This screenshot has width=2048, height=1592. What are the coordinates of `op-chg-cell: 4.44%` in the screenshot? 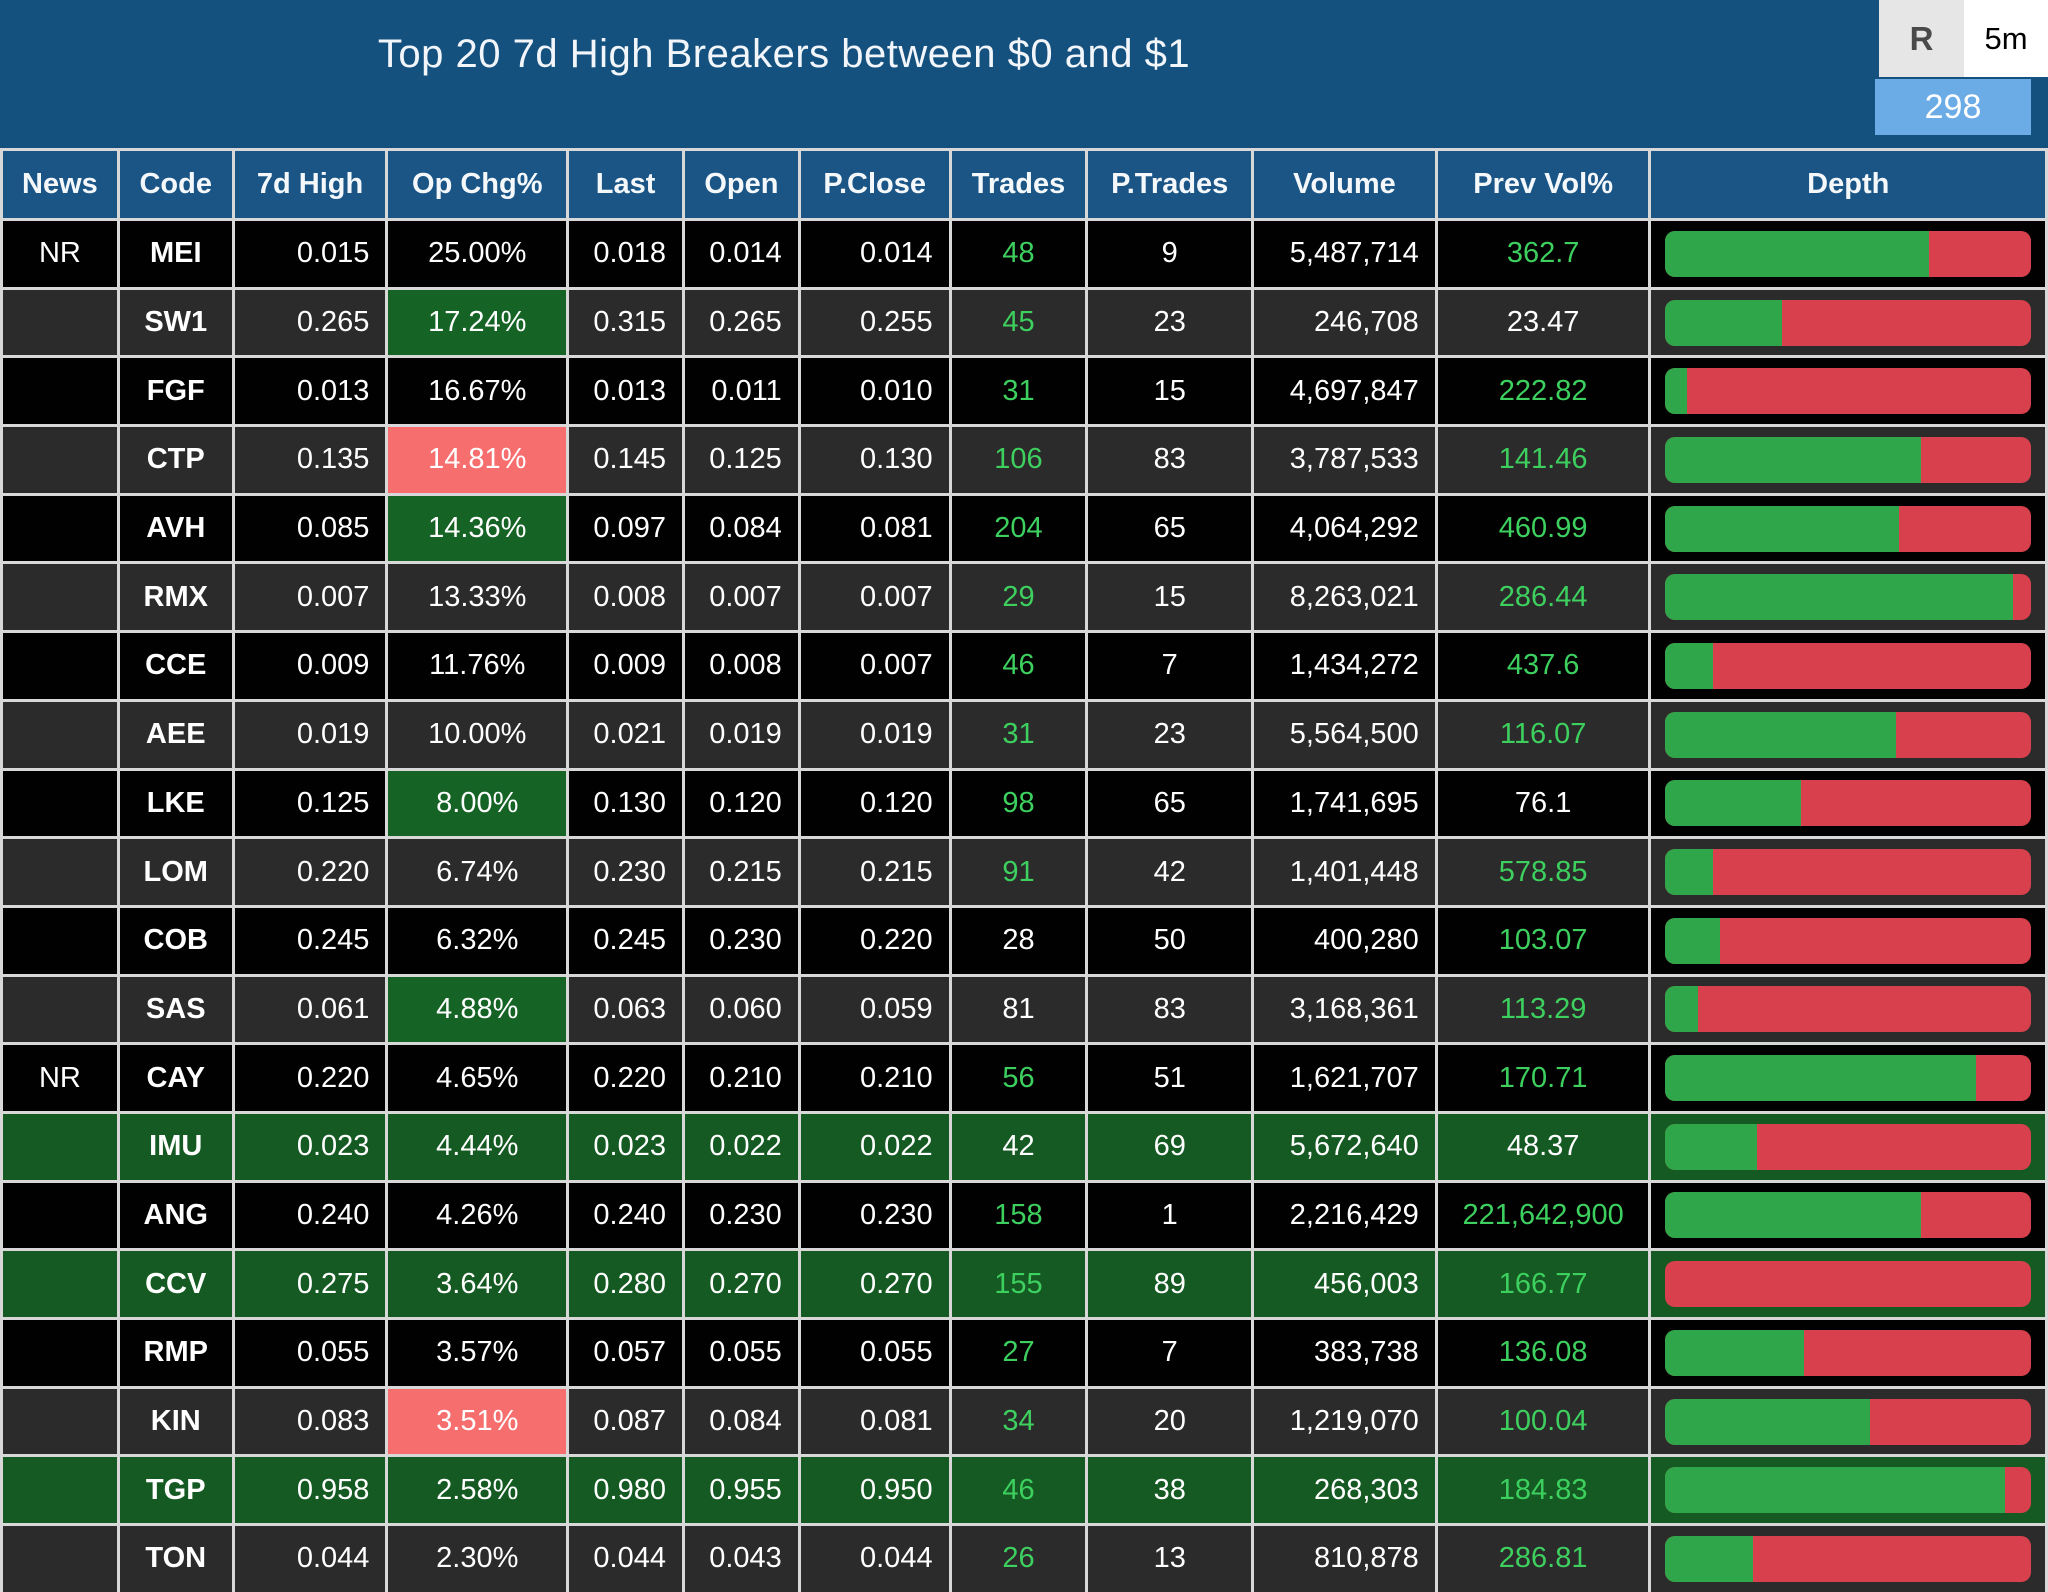 It's located at (477, 1146).